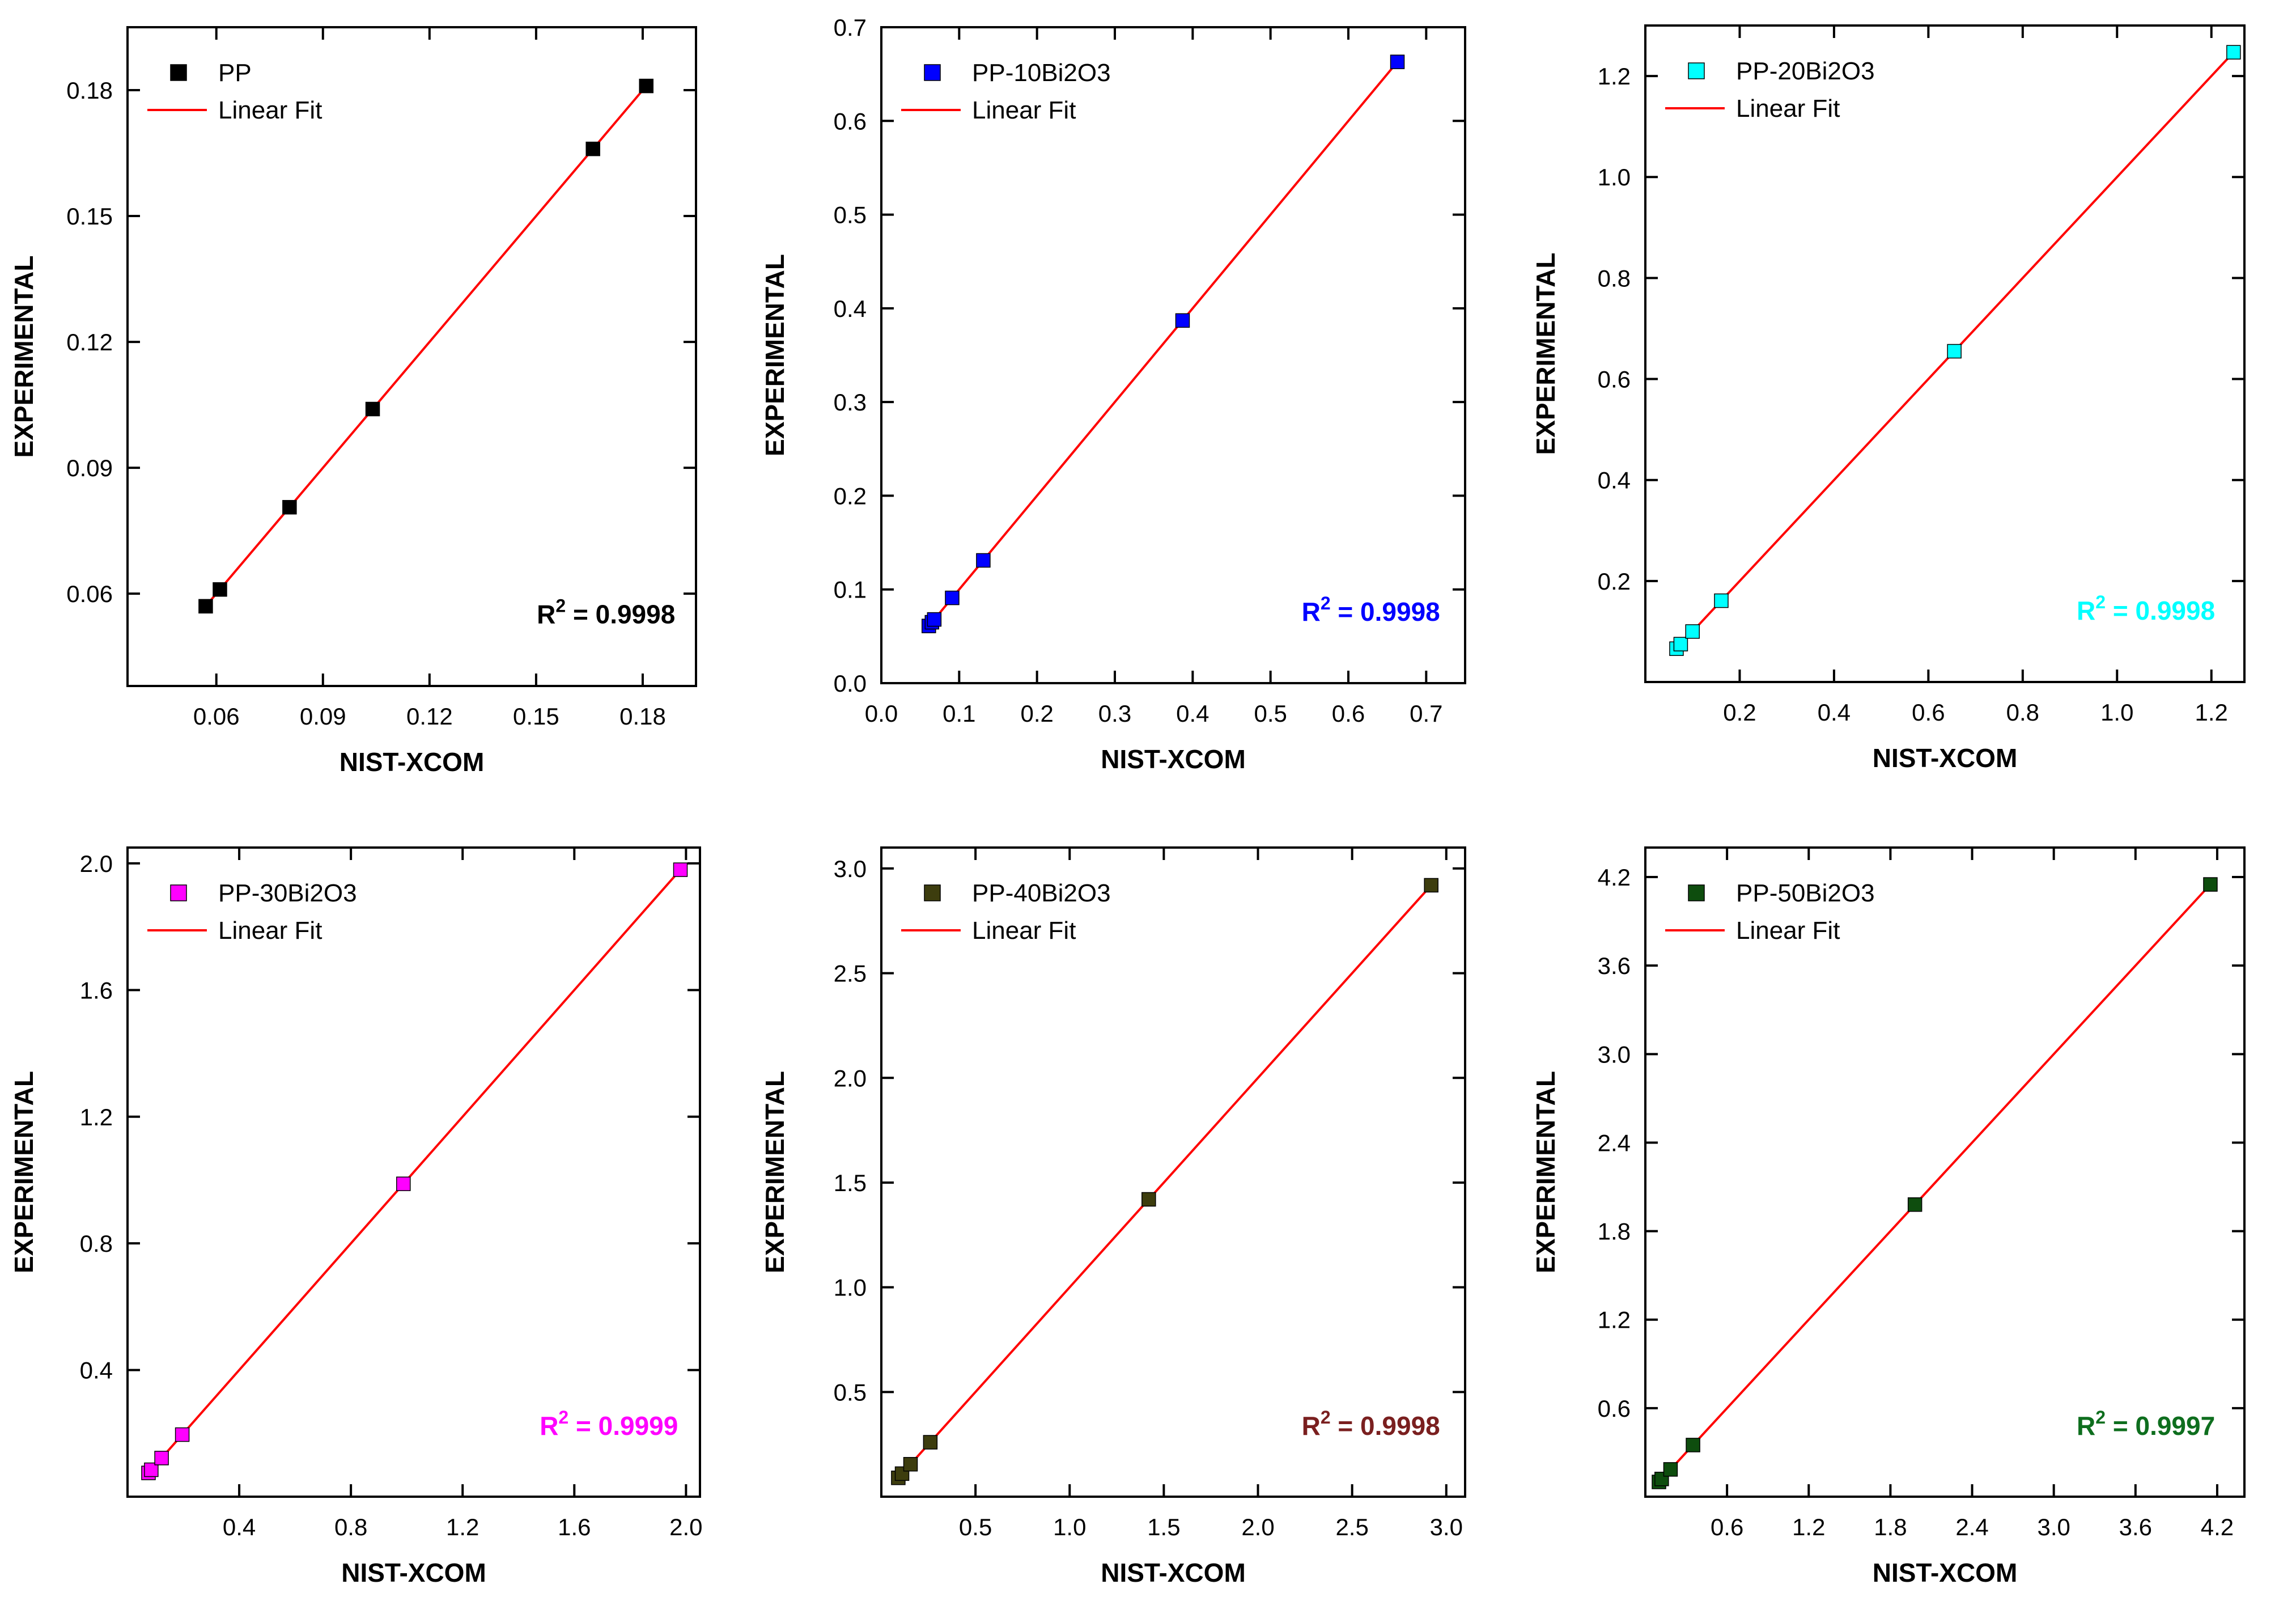  Describe the element at coordinates (851, 973) in the screenshot. I see `y-tick-label: 2.5` at that location.